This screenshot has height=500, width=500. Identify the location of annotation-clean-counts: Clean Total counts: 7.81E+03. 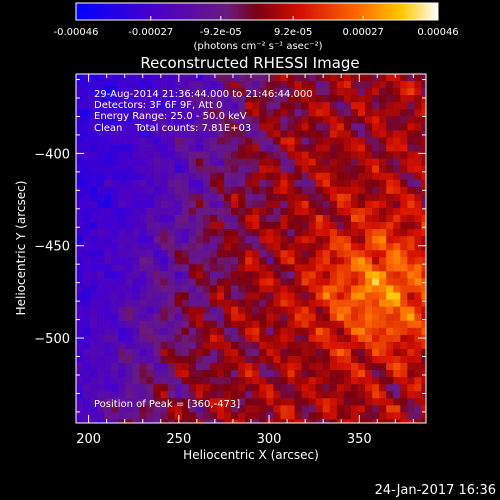
(172, 128).